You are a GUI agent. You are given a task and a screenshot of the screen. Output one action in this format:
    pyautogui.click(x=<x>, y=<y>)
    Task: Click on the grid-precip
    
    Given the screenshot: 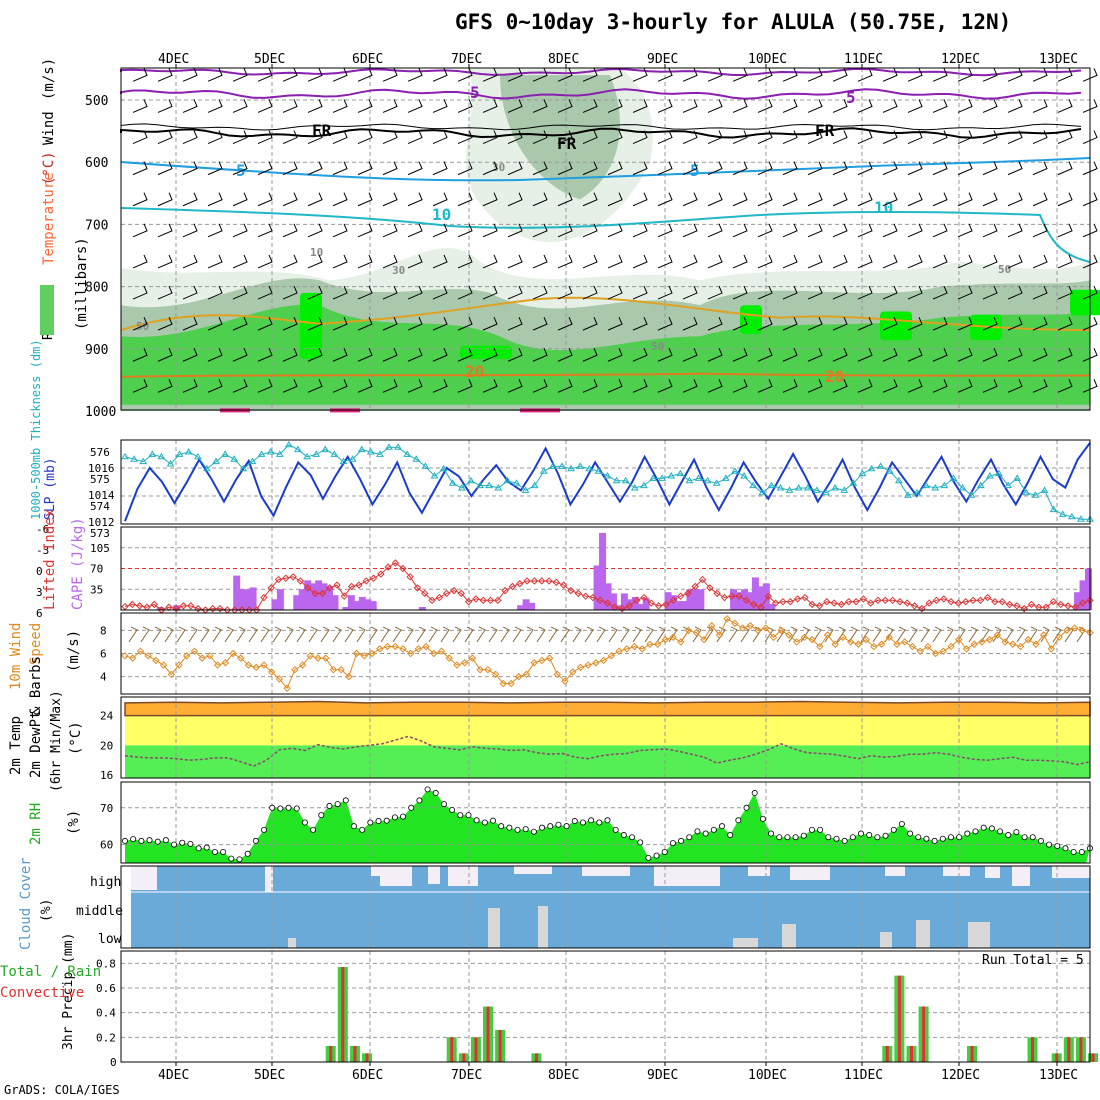 What is the action you would take?
    pyautogui.click(x=605, y=1006)
    